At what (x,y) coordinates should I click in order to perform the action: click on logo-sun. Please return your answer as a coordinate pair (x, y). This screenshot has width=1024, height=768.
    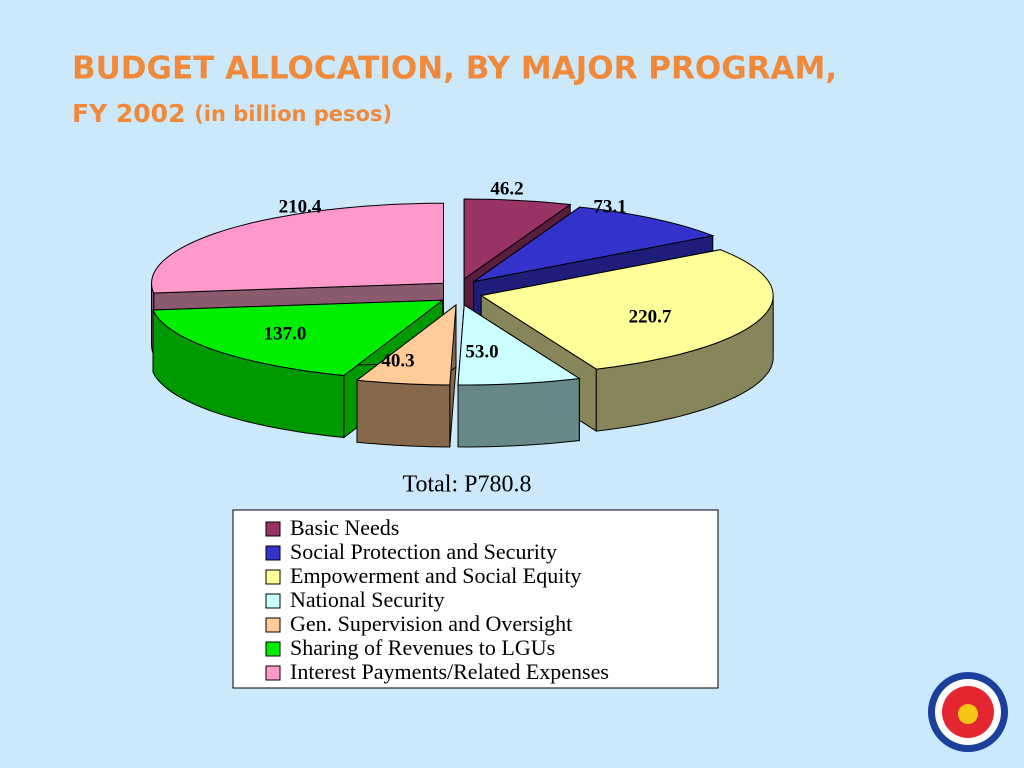
    Looking at the image, I should click on (968, 714).